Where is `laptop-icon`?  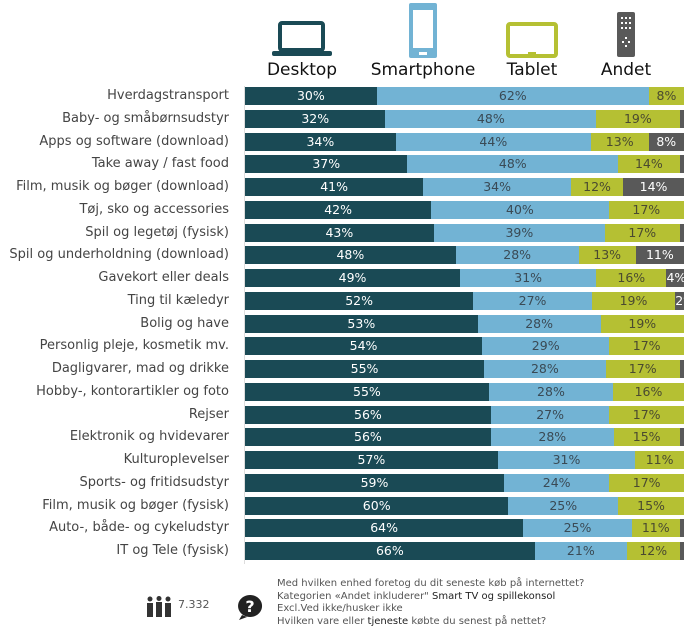
laptop-icon is located at coordinates (302, 38).